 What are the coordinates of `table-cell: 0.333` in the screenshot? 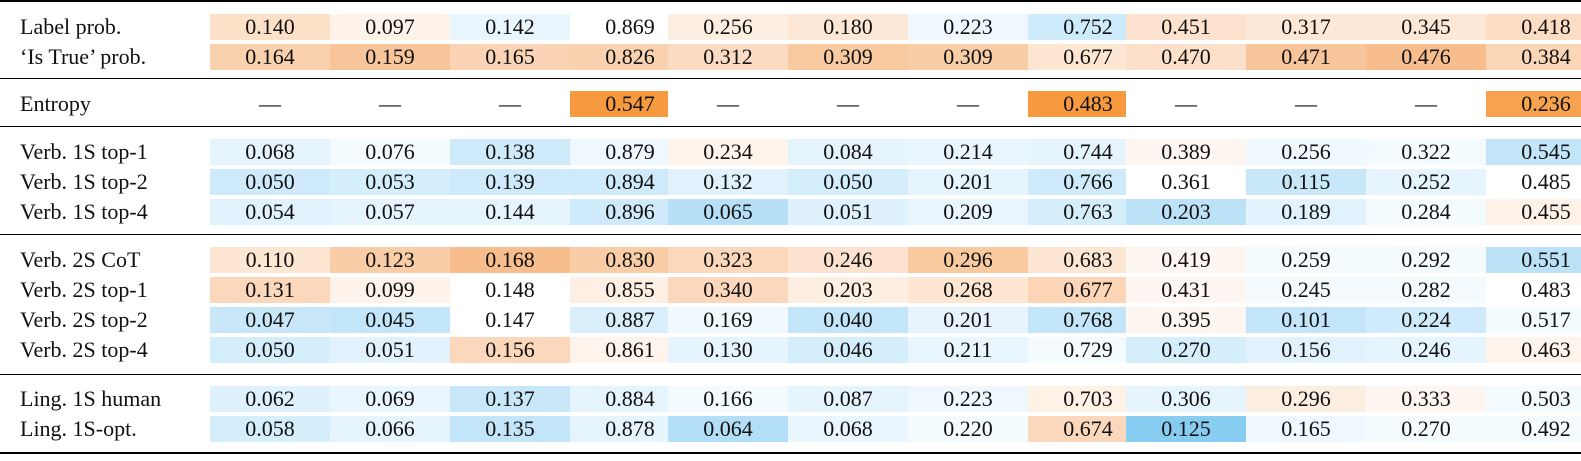 It's located at (1426, 399).